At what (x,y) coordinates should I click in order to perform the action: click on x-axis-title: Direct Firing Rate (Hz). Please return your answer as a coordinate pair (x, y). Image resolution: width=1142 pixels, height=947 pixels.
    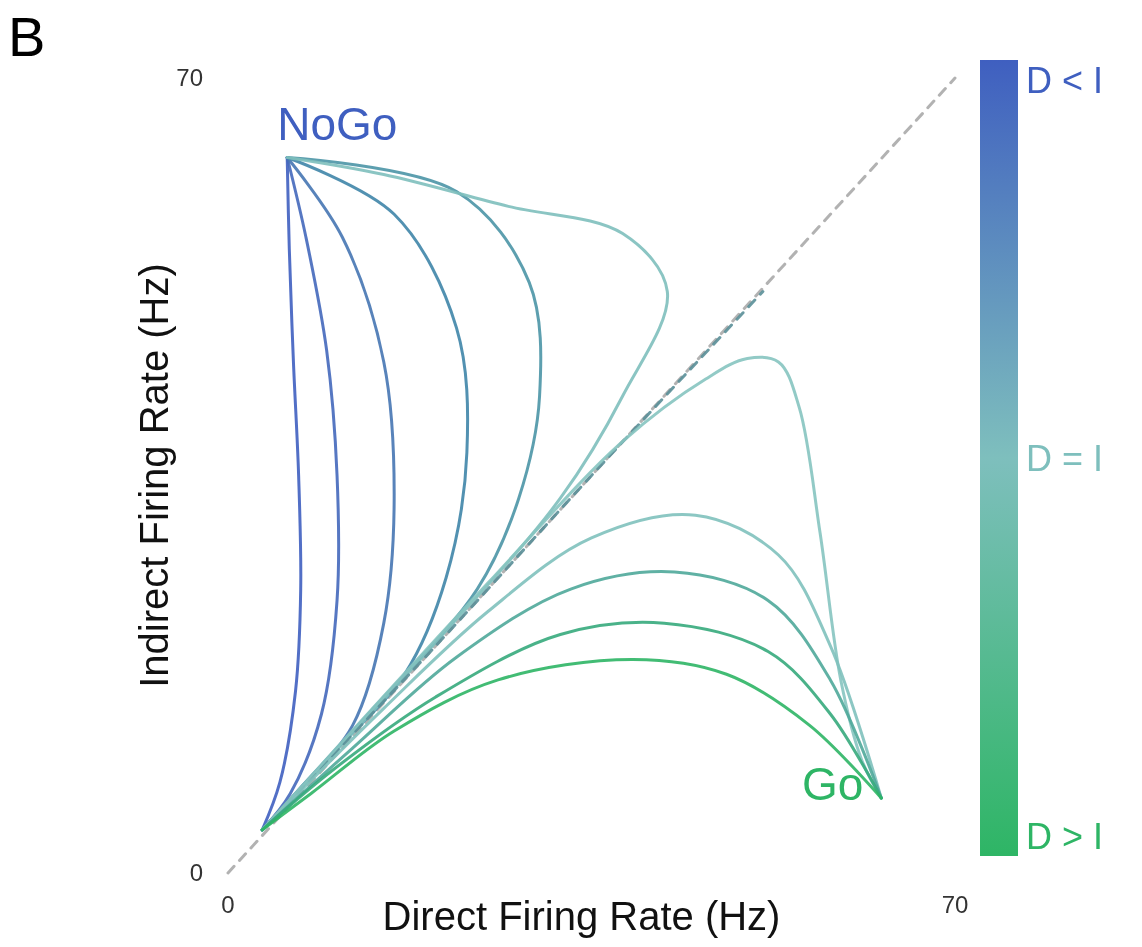
    Looking at the image, I should click on (581, 916).